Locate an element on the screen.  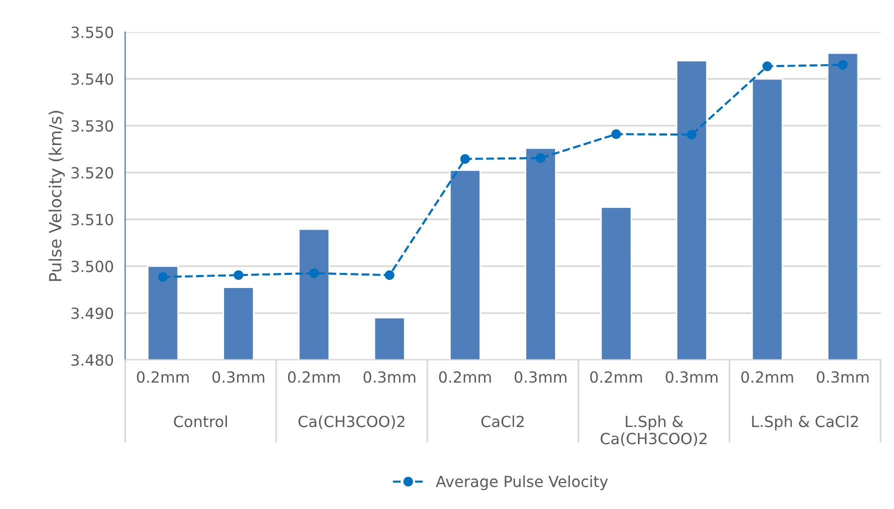
text: CaCl2 is located at coordinates (502, 421).